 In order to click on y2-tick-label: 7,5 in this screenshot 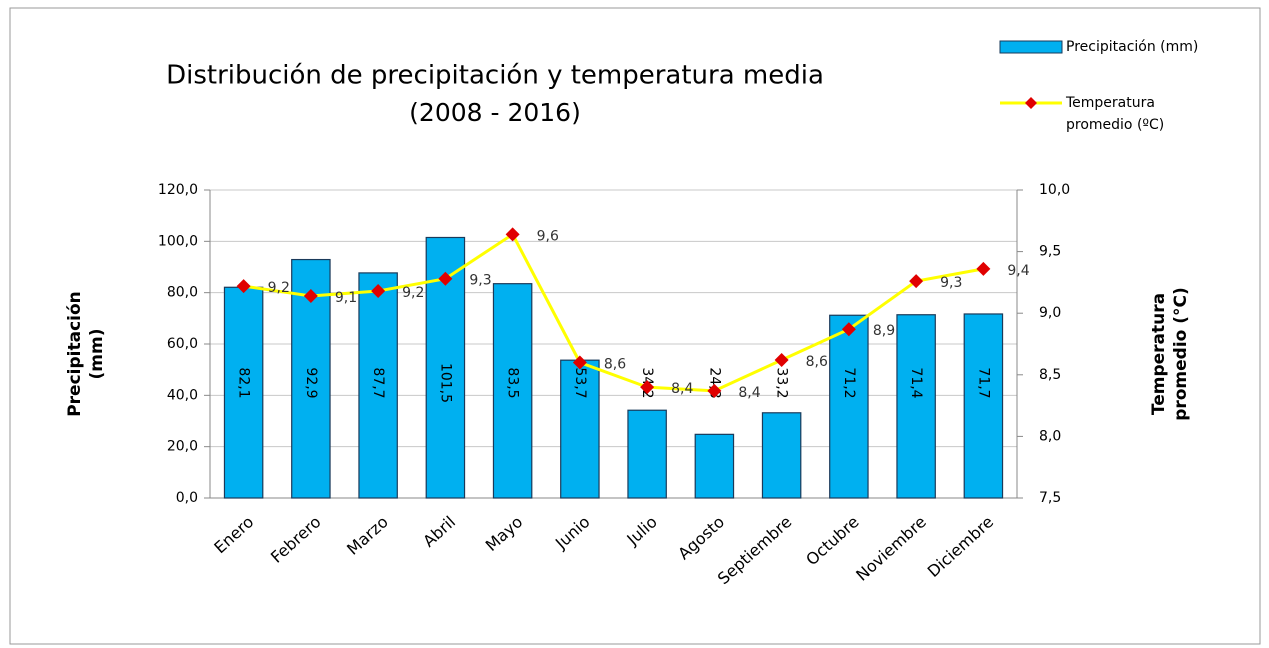, I will do `click(1050, 498)`.